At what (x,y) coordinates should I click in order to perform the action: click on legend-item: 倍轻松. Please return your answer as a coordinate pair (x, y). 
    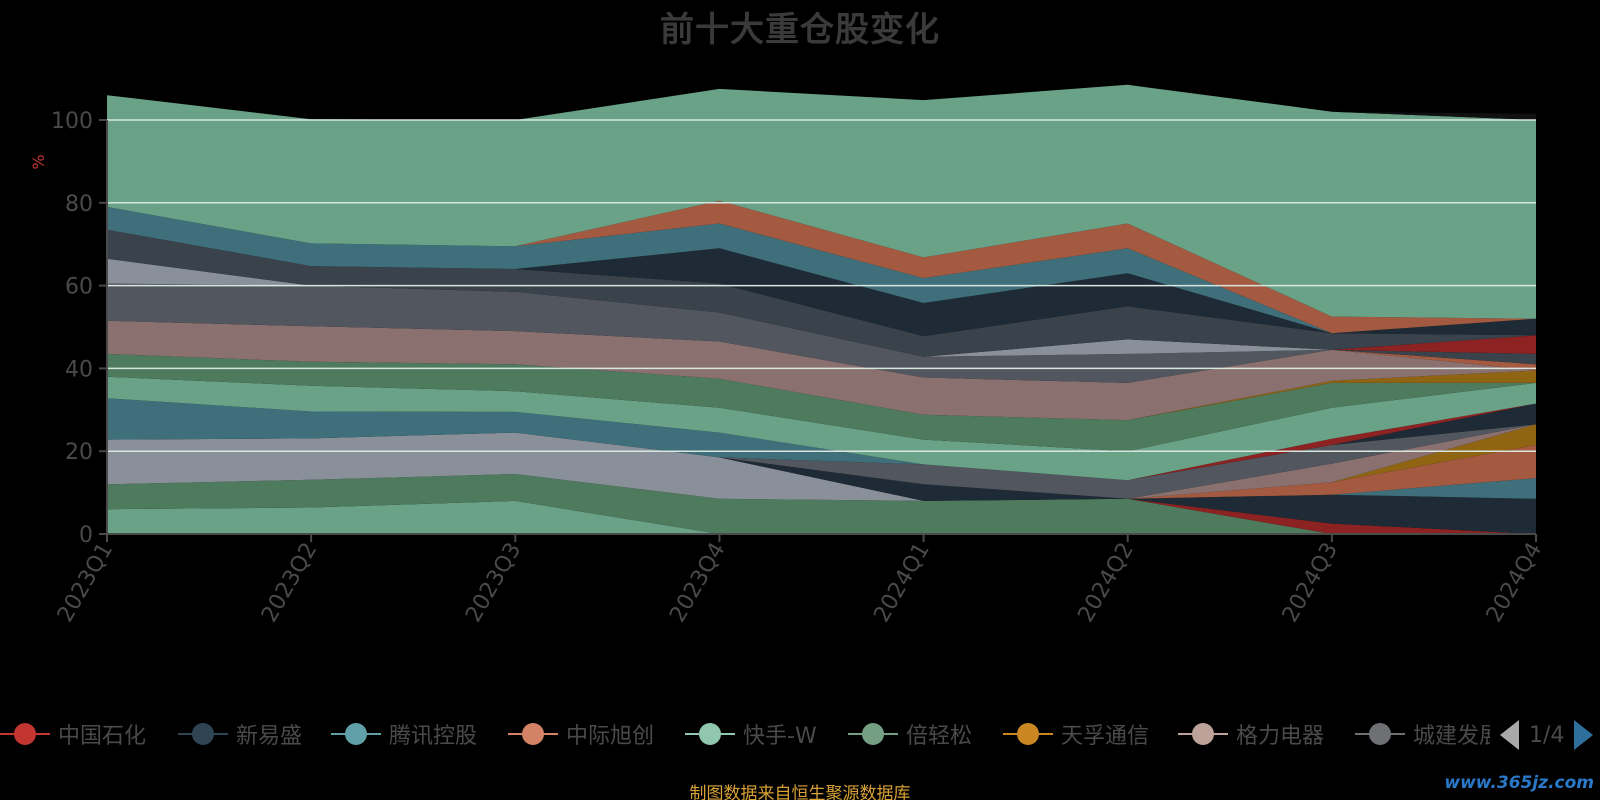
    Looking at the image, I should click on (910, 734).